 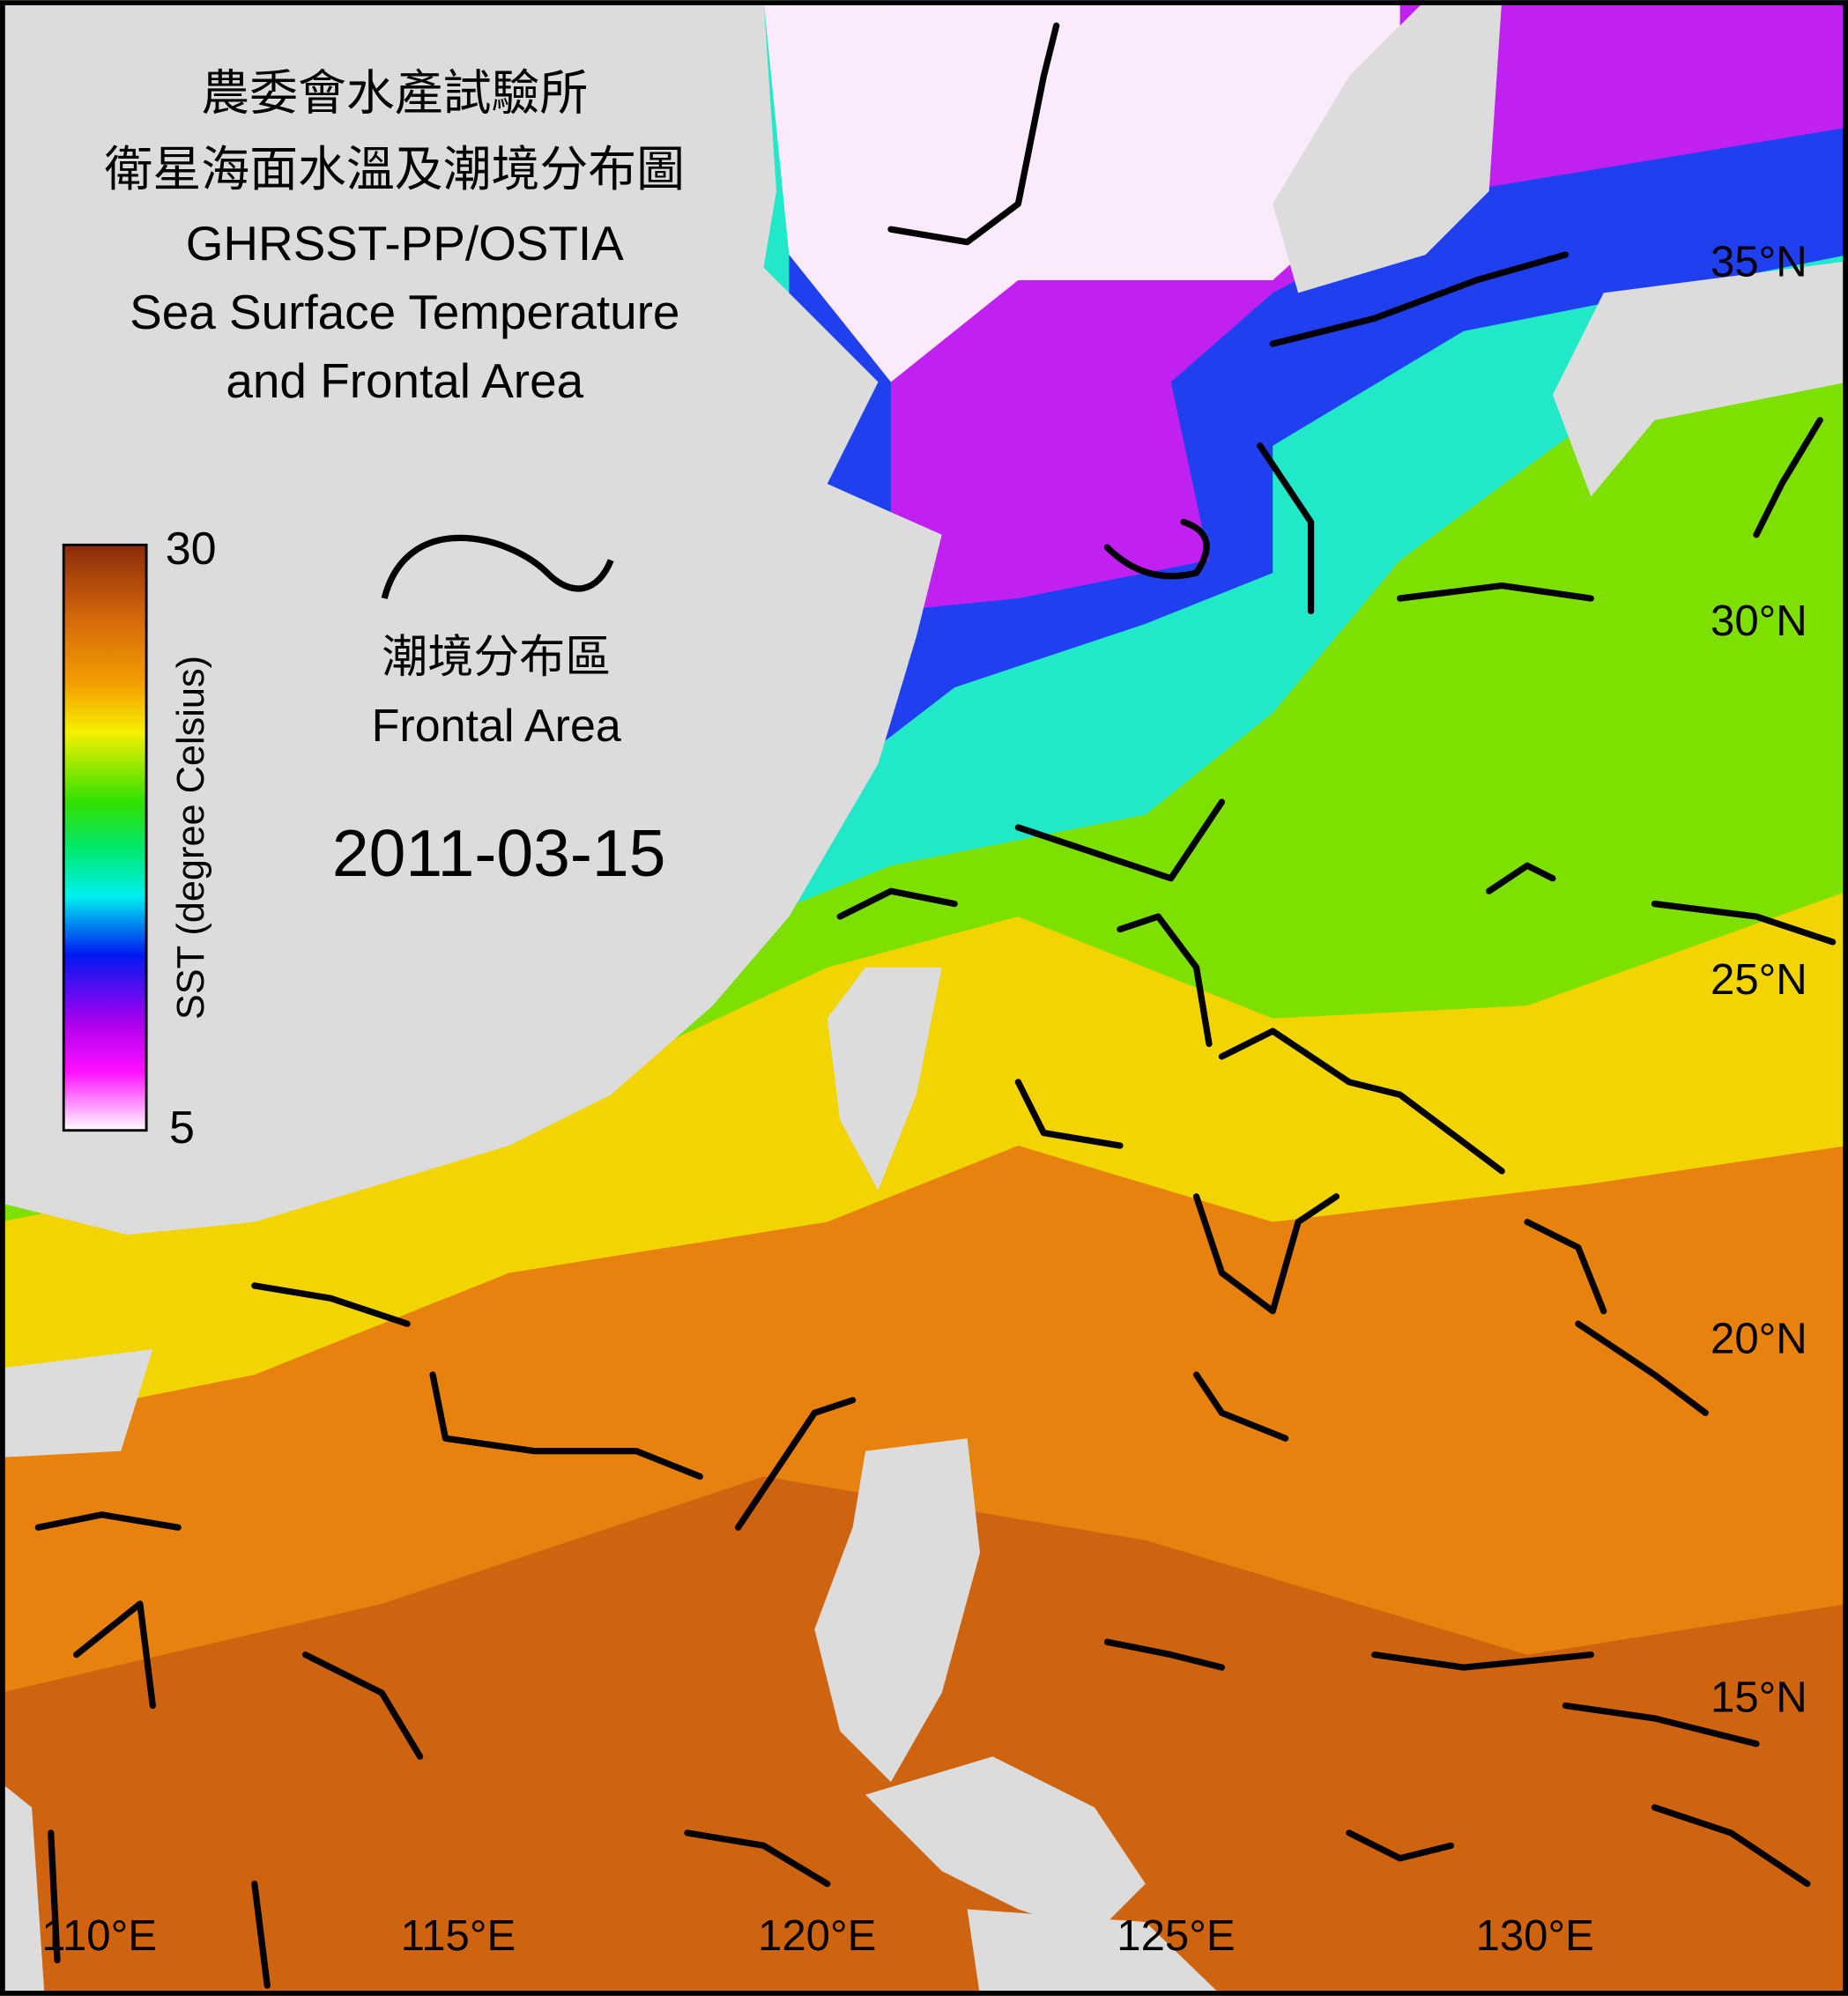 What do you see at coordinates (499, 853) in the screenshot?
I see `date: 2011-03-15` at bounding box center [499, 853].